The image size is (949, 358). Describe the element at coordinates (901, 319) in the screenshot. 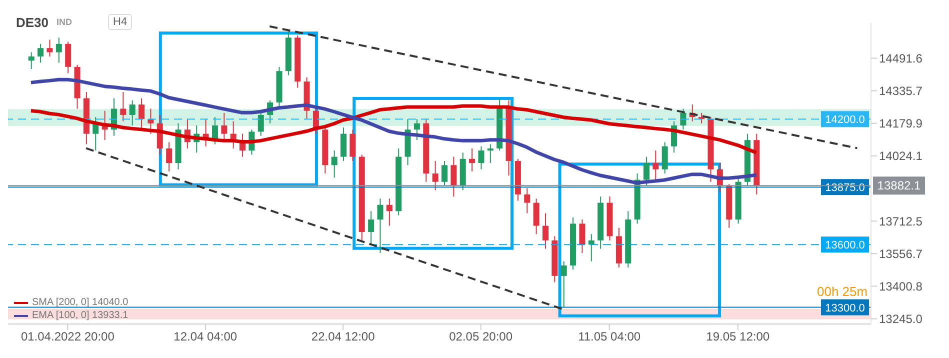

I see `y-tick-label: 13245.0` at that location.